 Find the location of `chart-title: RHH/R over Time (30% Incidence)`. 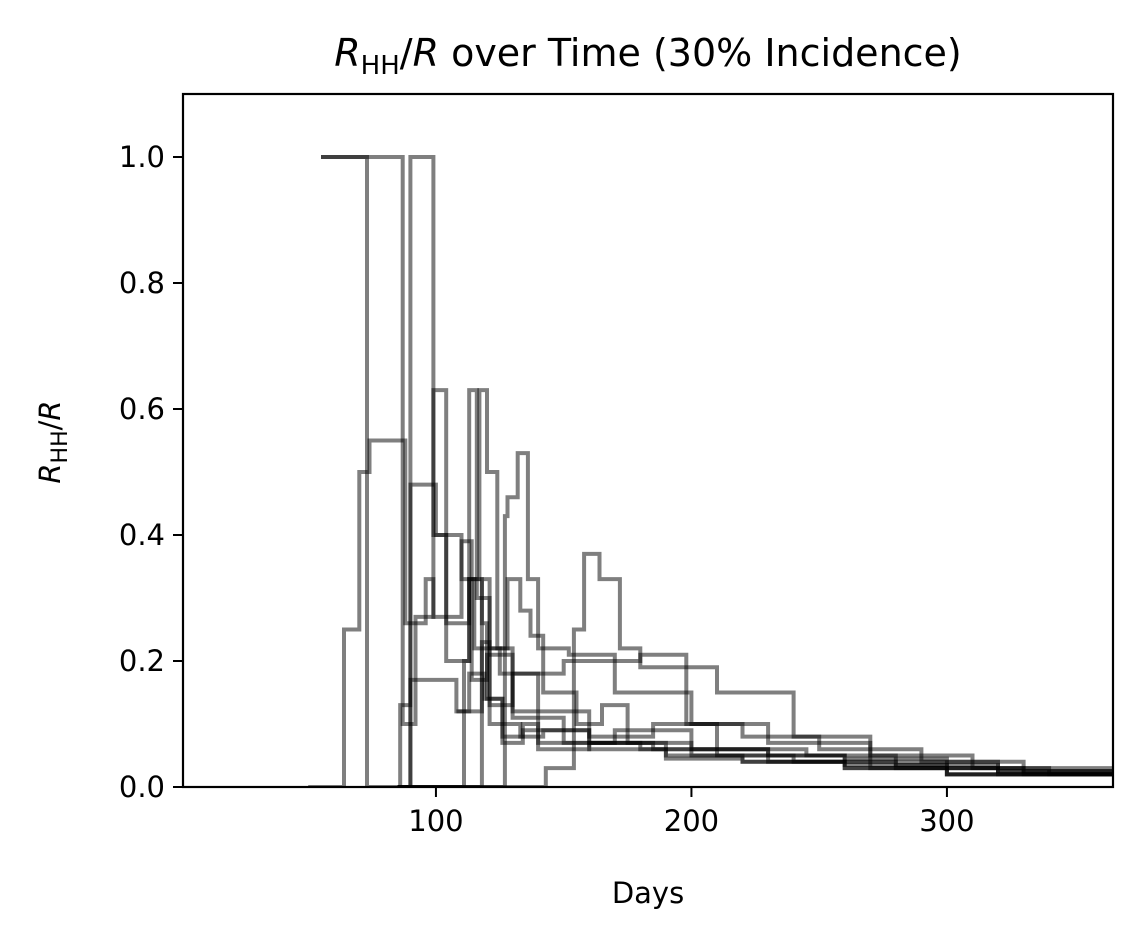

chart-title: RHH/R over Time (30% Incidence) is located at coordinates (648, 56).